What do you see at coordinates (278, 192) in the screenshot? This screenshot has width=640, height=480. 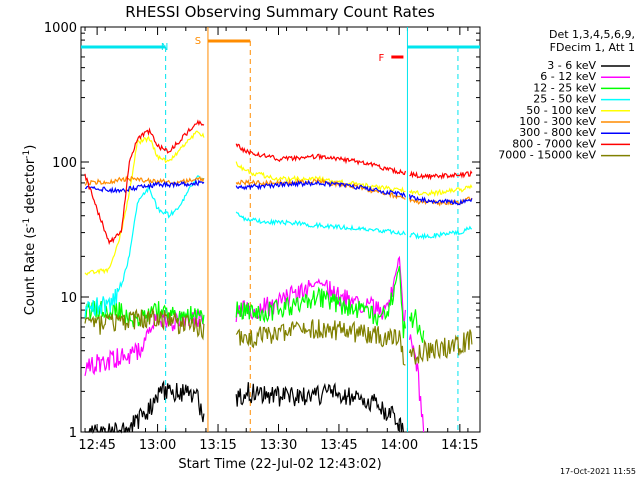 I see `series-line-300-800-kev` at bounding box center [278, 192].